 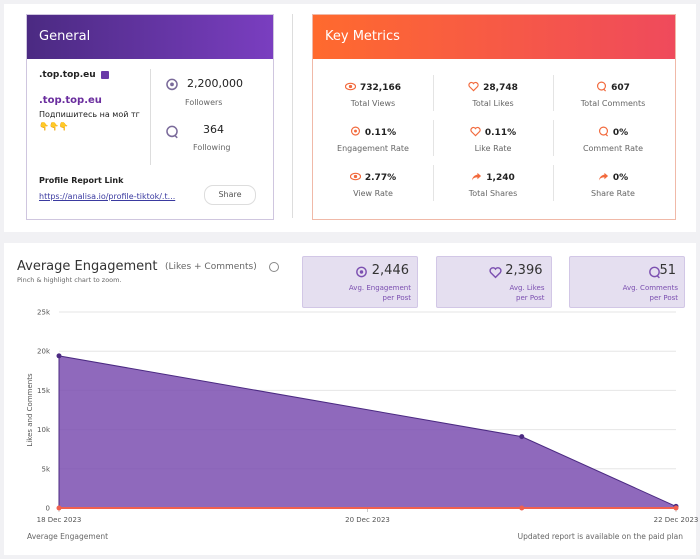 I want to click on footer-left: Average Engagement, so click(x=68, y=536).